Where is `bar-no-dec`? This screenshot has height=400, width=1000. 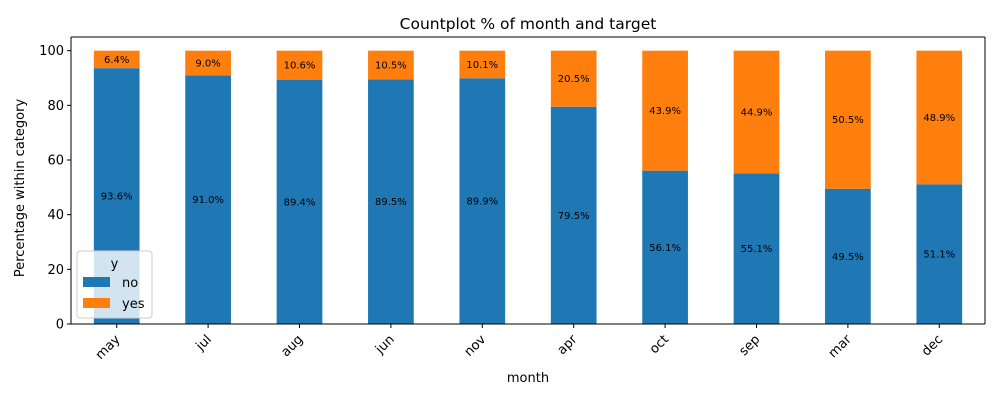
bar-no-dec is located at coordinates (939, 254).